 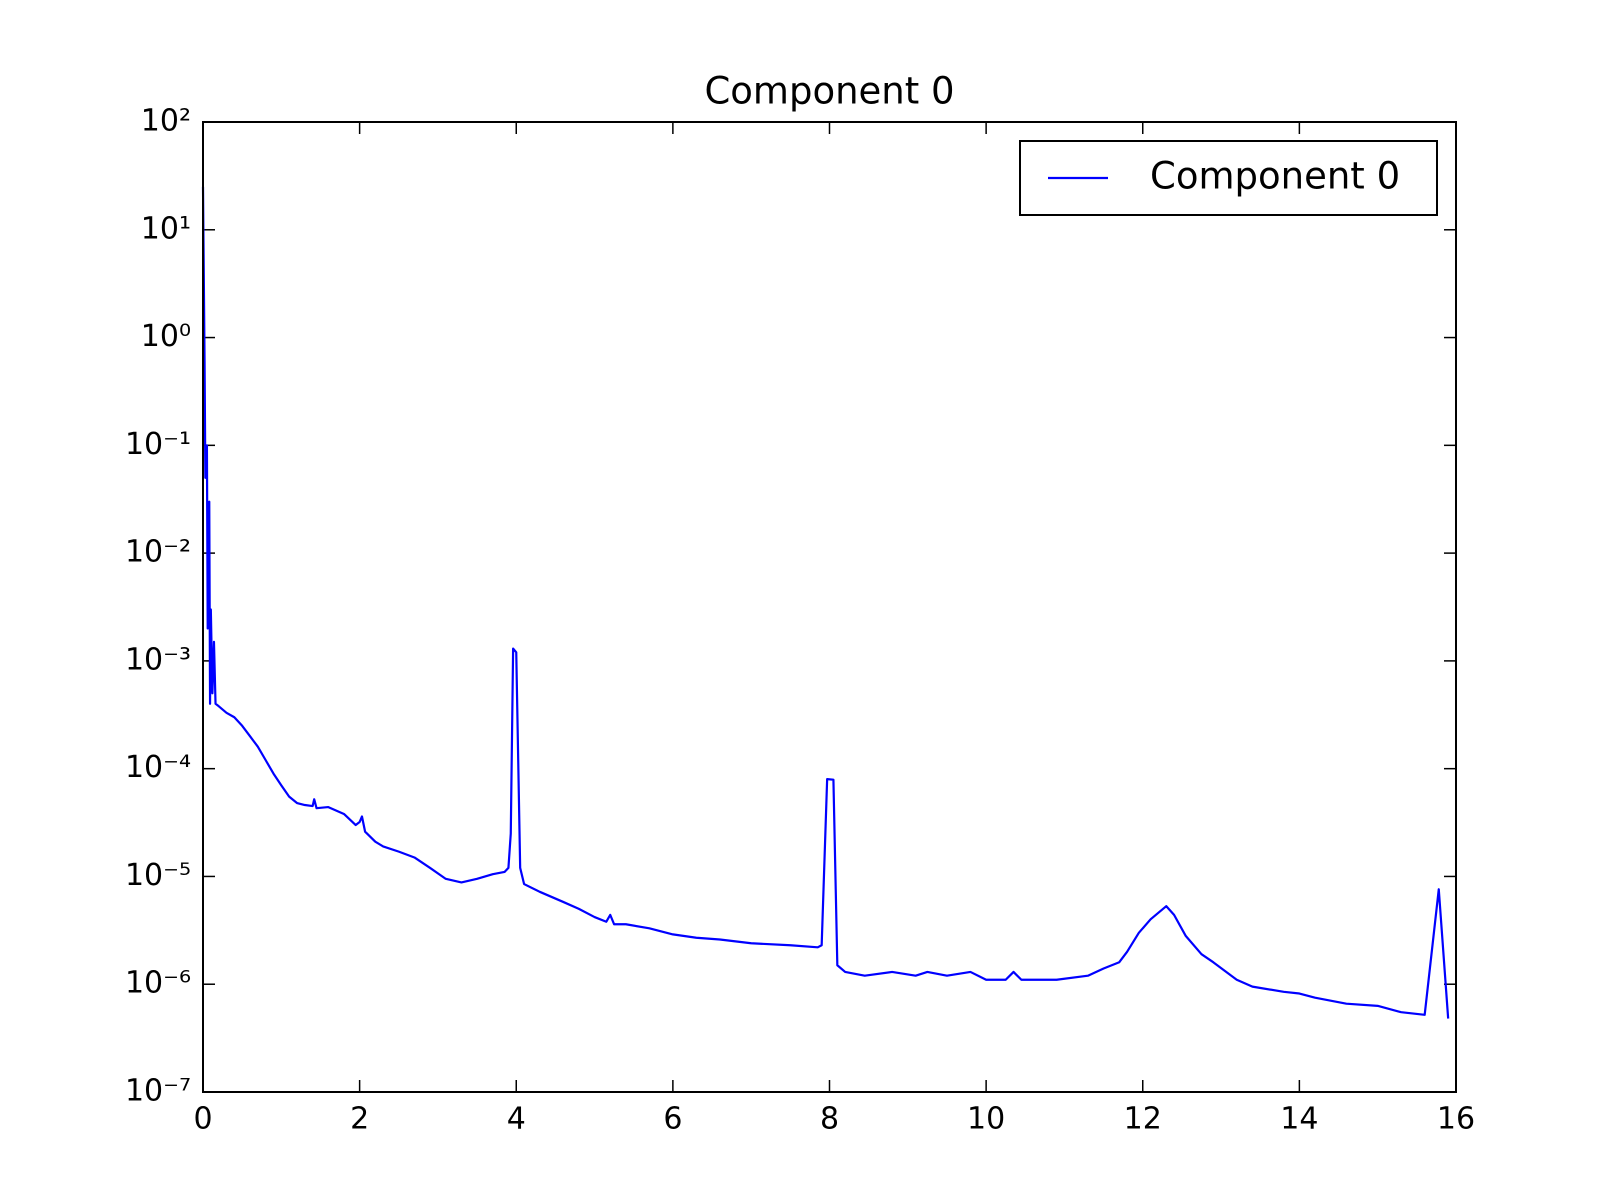 What do you see at coordinates (158, 444) in the screenshot?
I see `y-tick-label: 10⁻¹` at bounding box center [158, 444].